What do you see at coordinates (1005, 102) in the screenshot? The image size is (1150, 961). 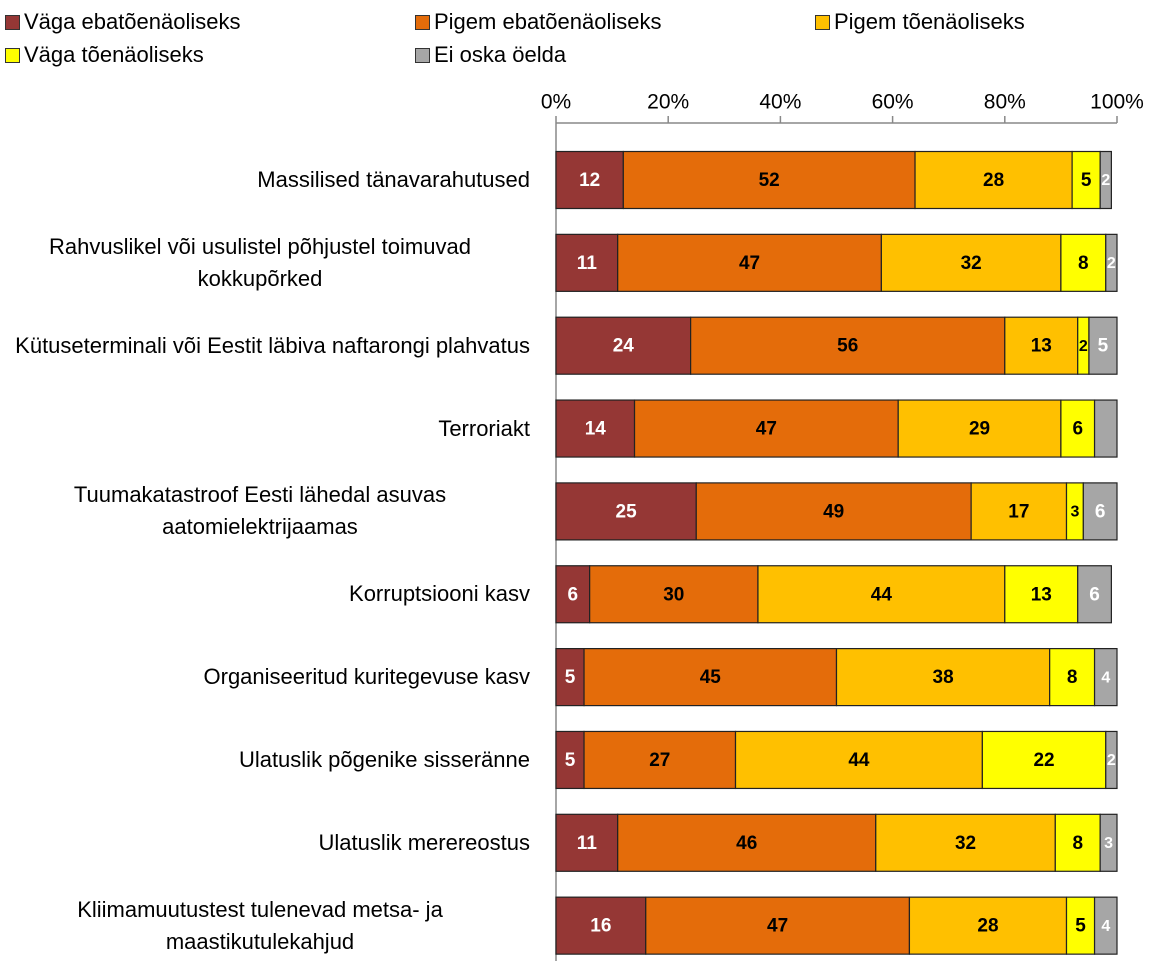 I see `x-tick-label: 80%` at bounding box center [1005, 102].